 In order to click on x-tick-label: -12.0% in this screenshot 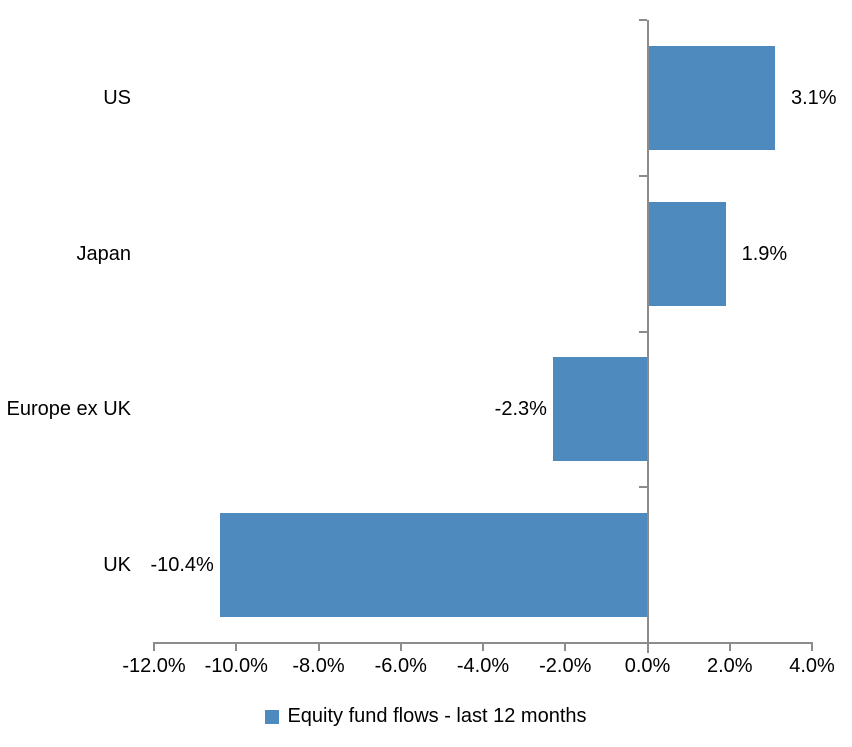, I will do `click(154, 666)`.